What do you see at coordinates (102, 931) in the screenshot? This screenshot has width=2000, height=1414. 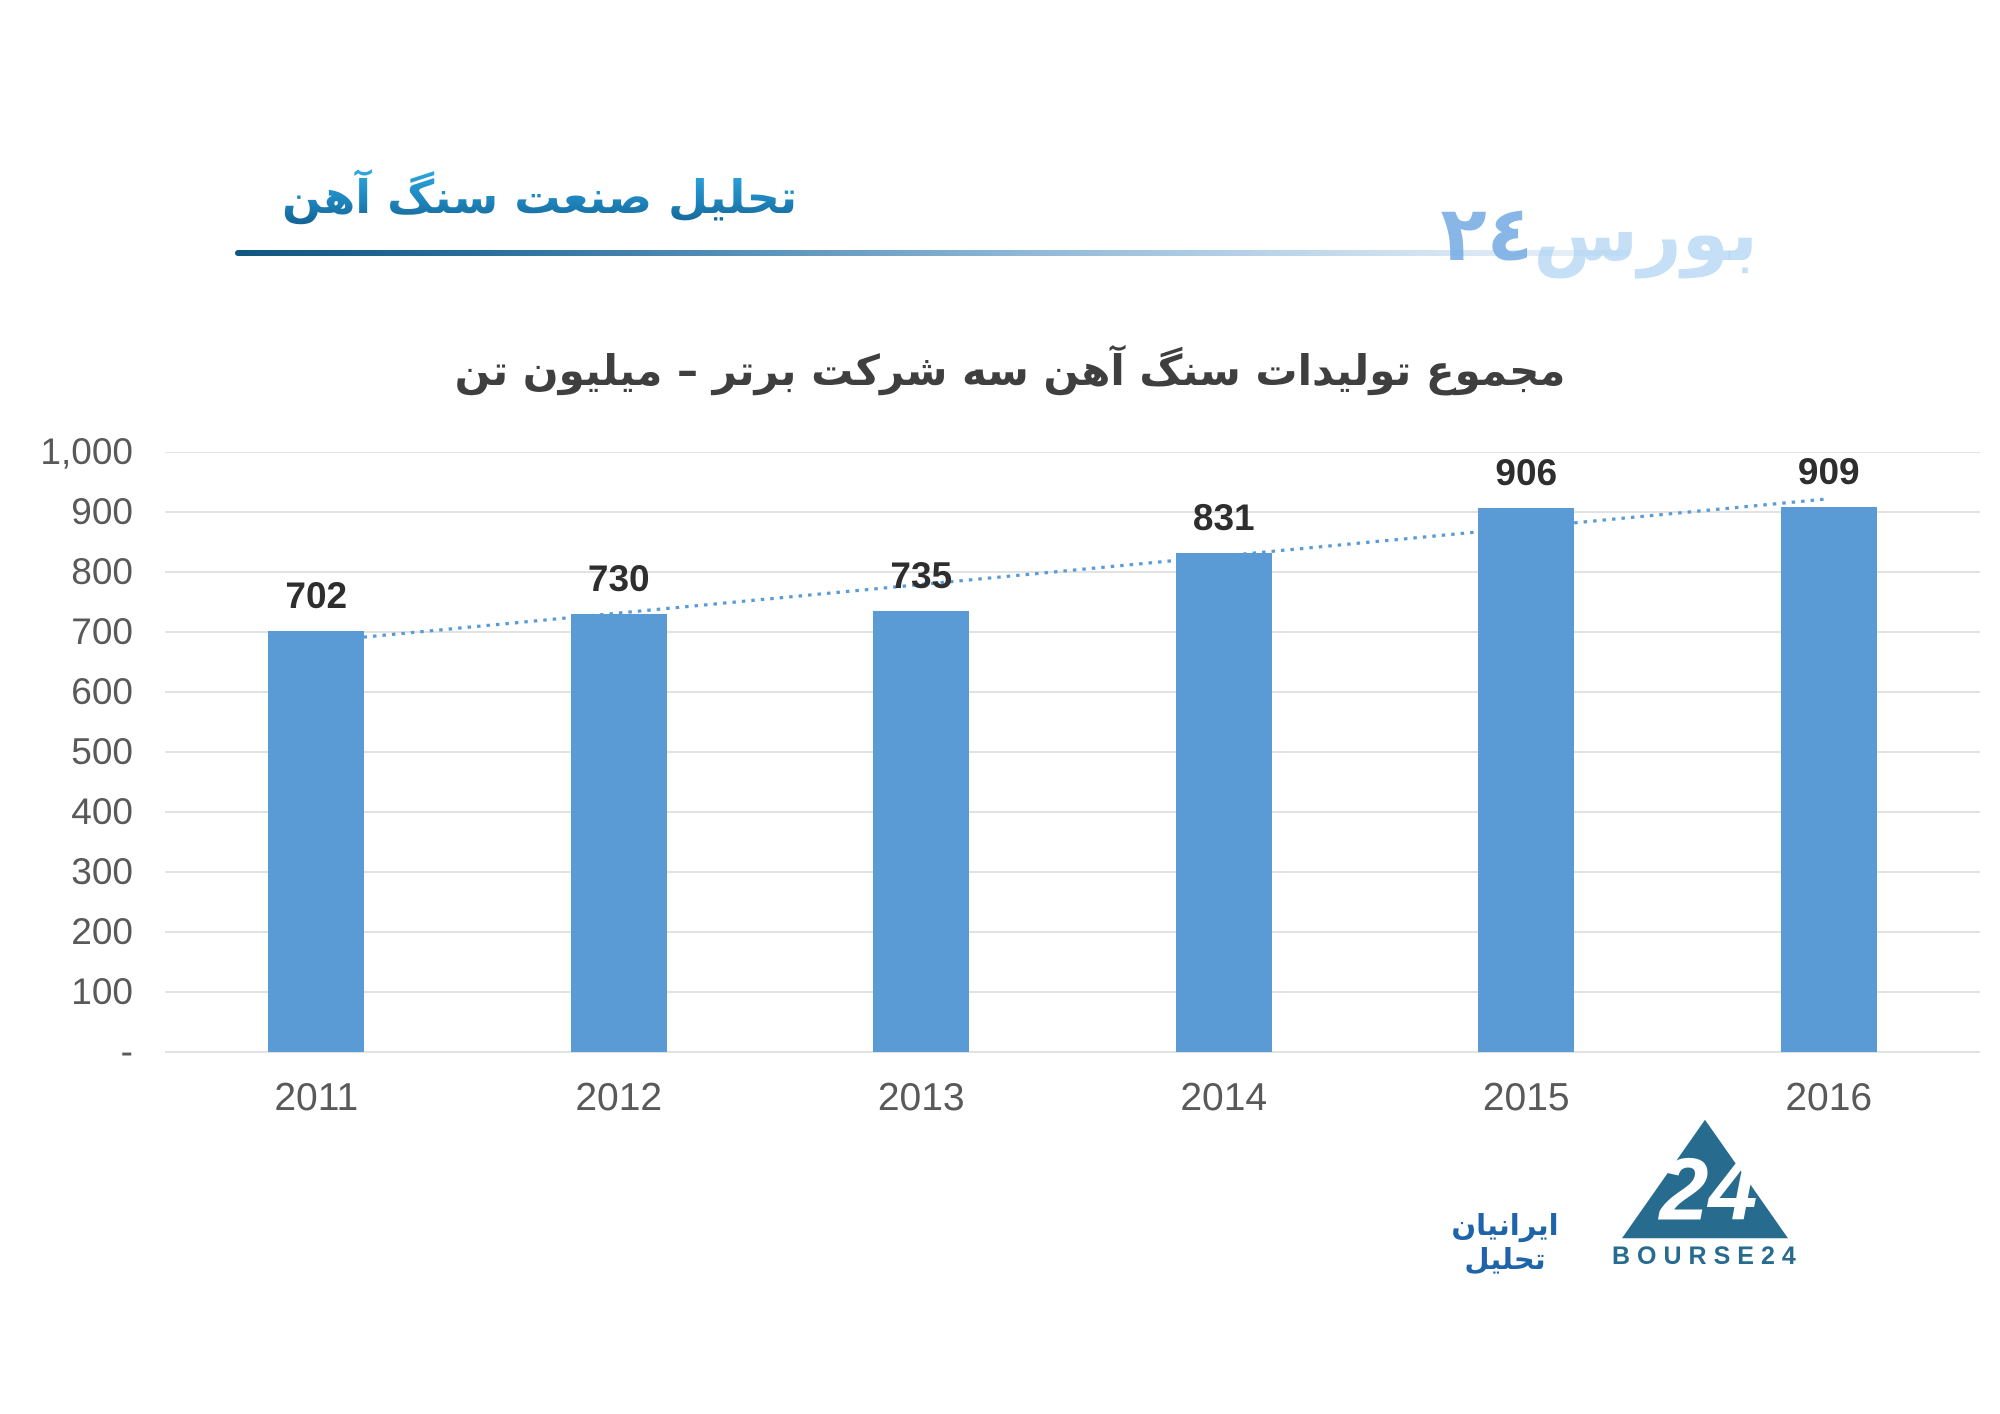 I see `y-tick-label: 200` at bounding box center [102, 931].